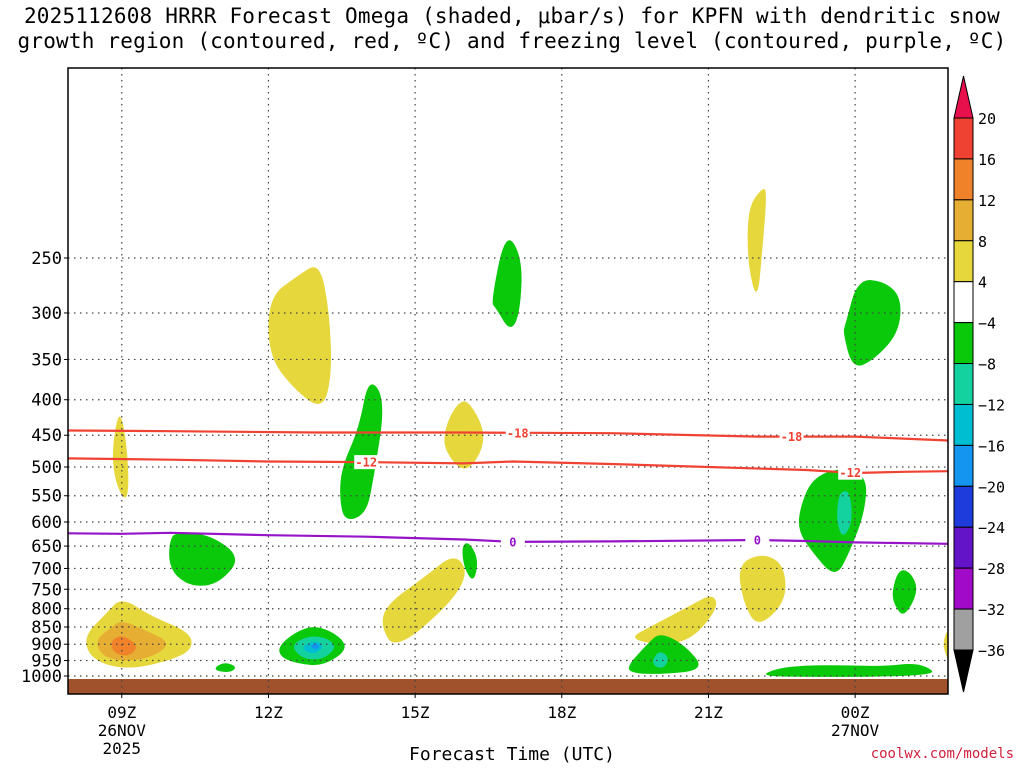 The width and height of the screenshot is (1024, 768). Describe the element at coordinates (987, 119) in the screenshot. I see `colorbar-label-0: 20` at that location.